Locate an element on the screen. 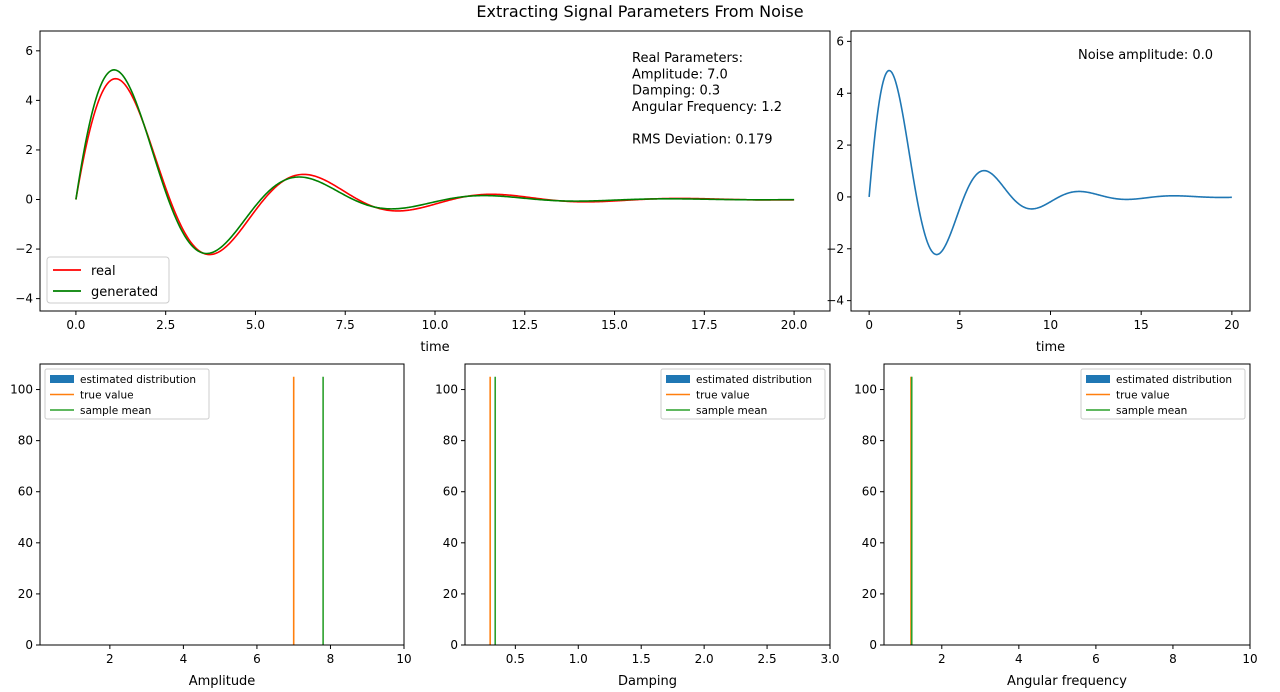 The image size is (1280, 692). annotation-line: Damping: 0.3 is located at coordinates (676, 91).